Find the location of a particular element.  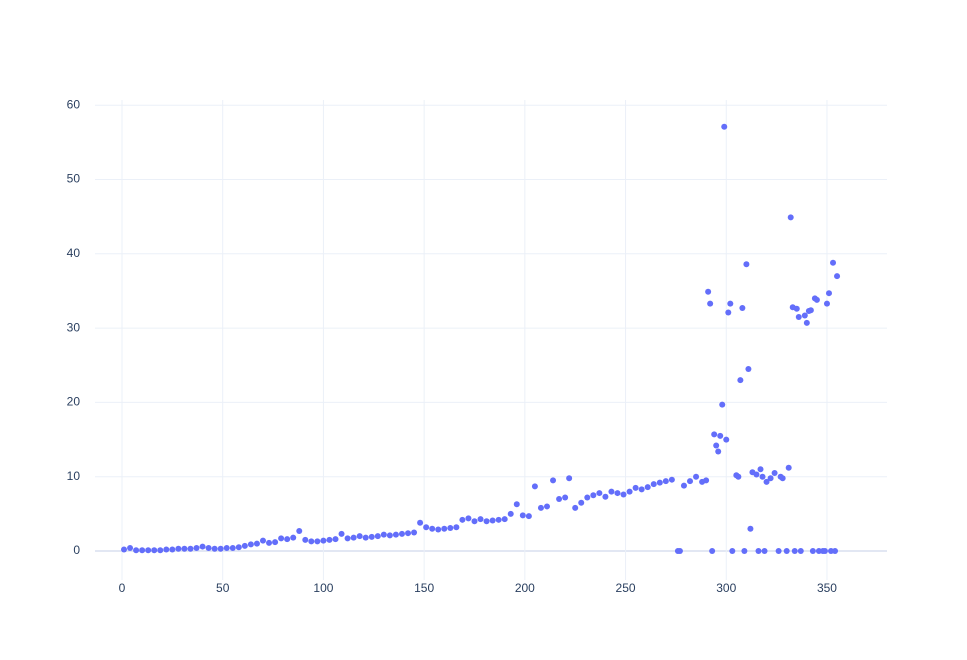

x-tick-label: 200 is located at coordinates (525, 588).